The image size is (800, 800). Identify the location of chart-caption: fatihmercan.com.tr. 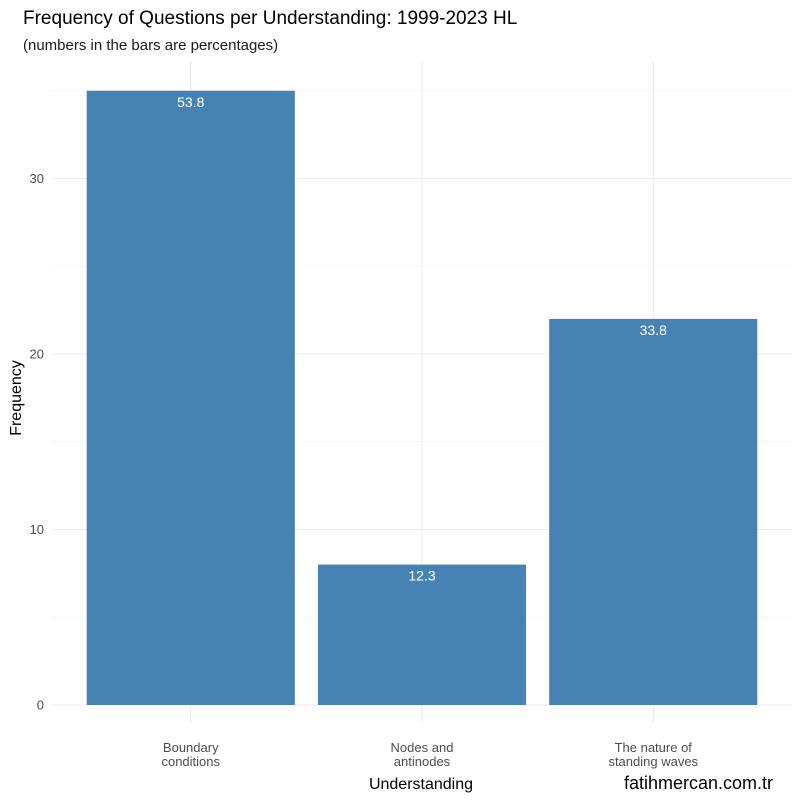
(698, 783).